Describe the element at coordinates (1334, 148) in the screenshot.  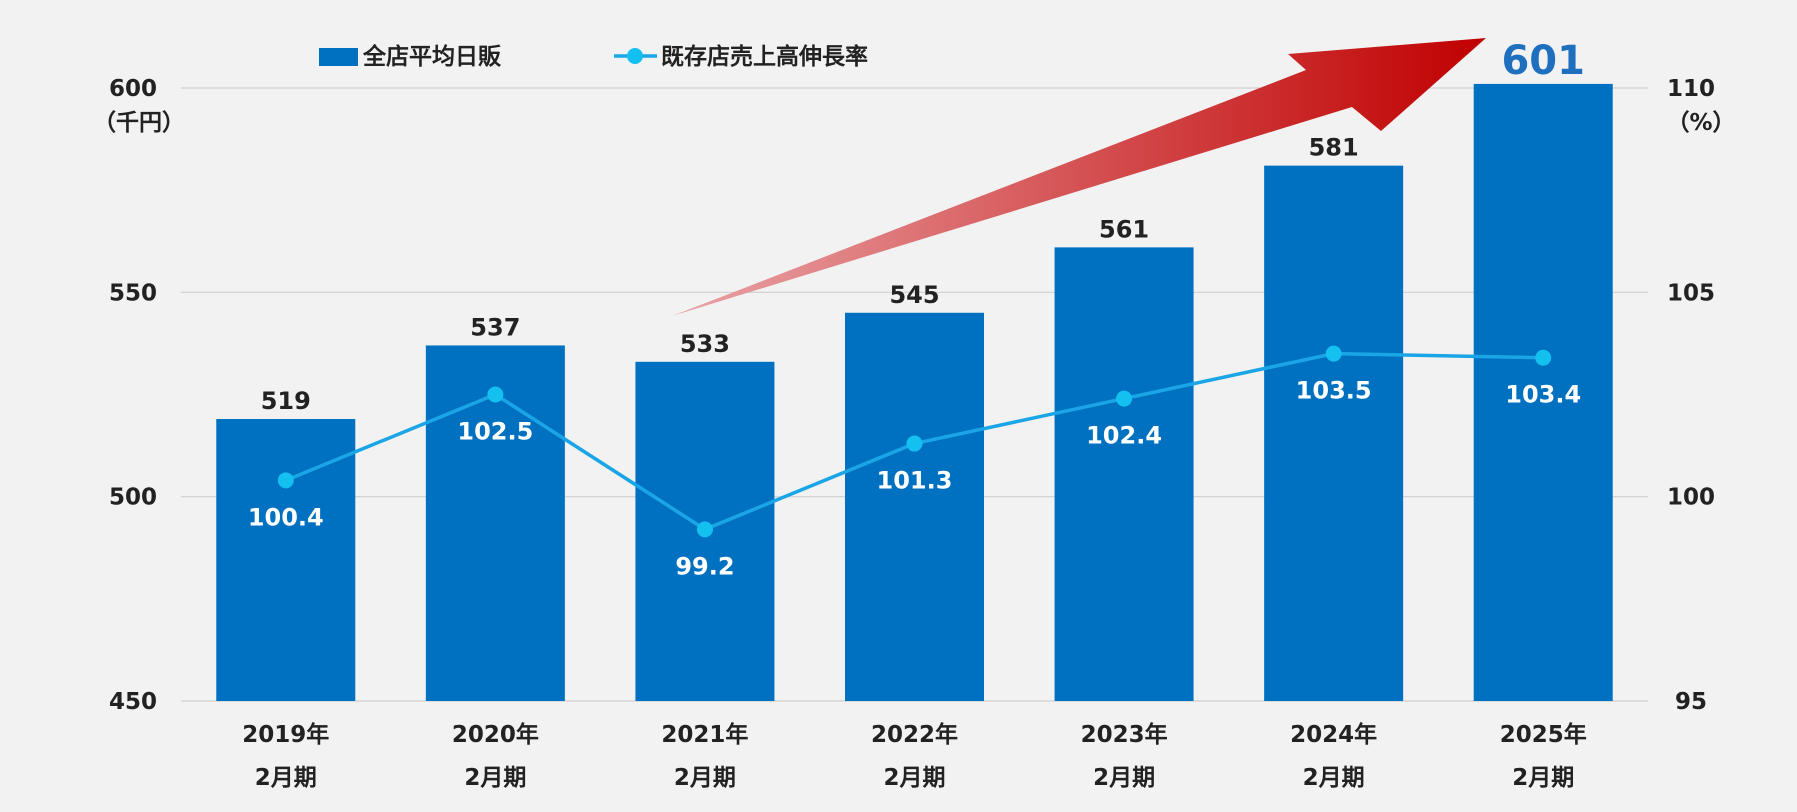
I see `bar-data-label: 581` at that location.